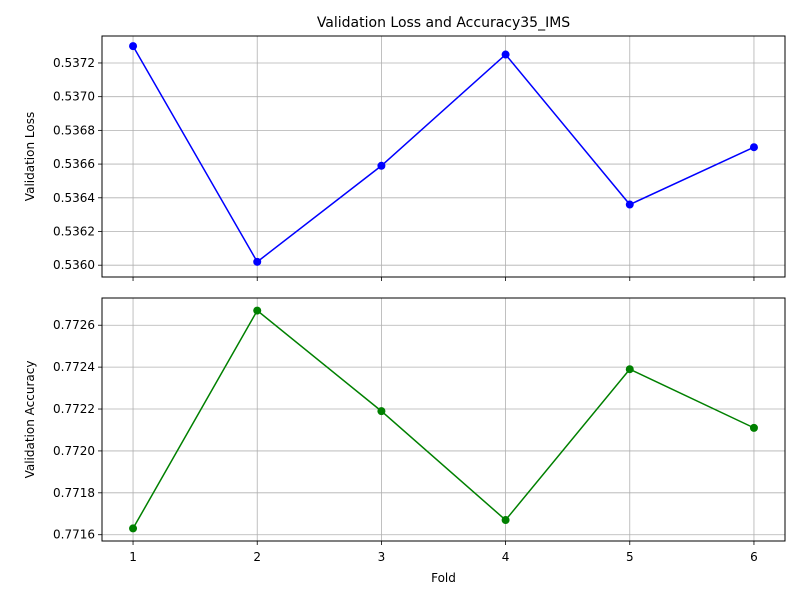 The height and width of the screenshot is (600, 800). What do you see at coordinates (74, 63) in the screenshot?
I see `loss-y-tick-label: 0.5372` at bounding box center [74, 63].